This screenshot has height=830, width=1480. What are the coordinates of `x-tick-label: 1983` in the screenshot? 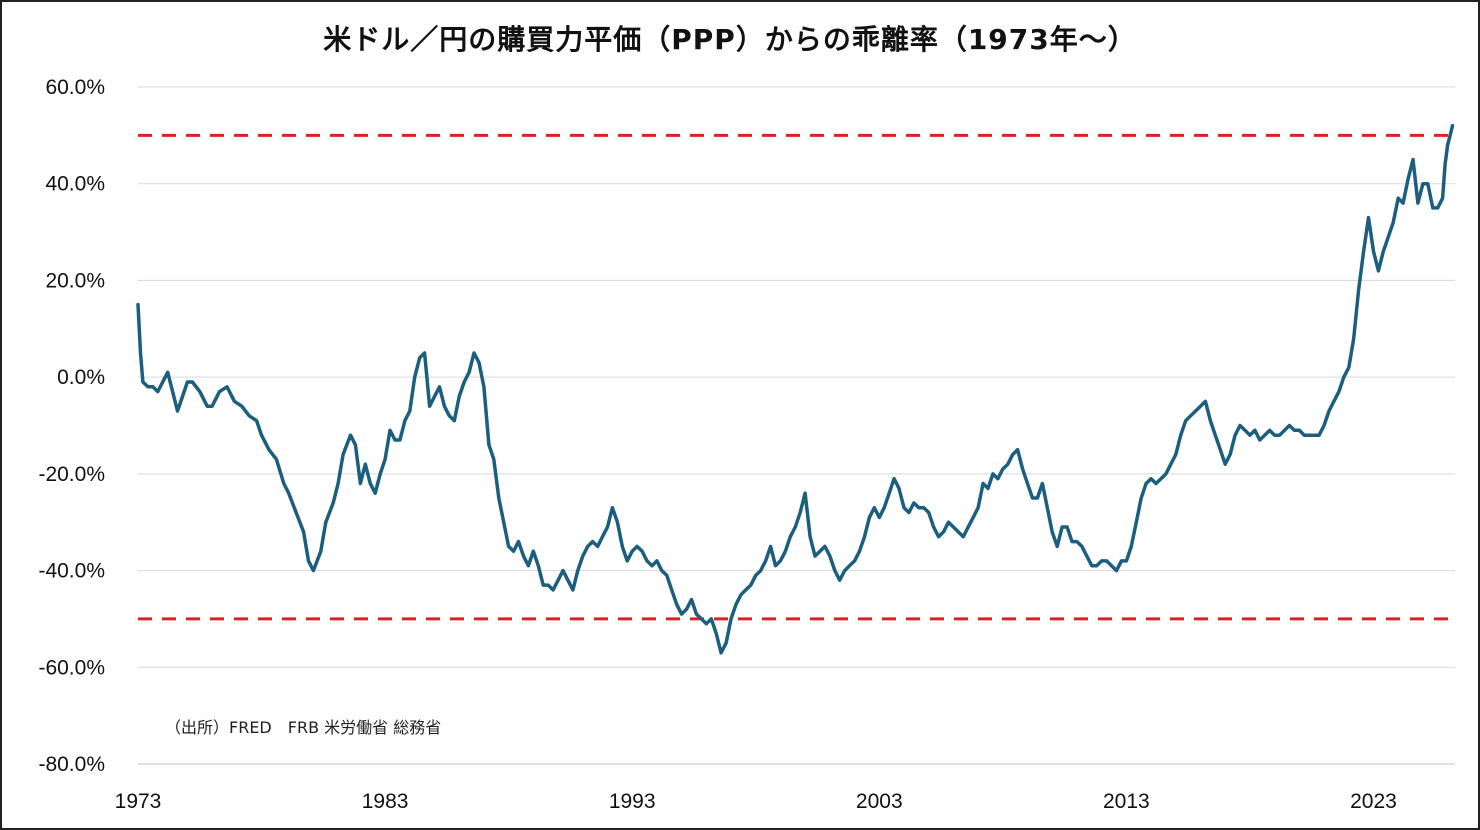 It's located at (385, 801).